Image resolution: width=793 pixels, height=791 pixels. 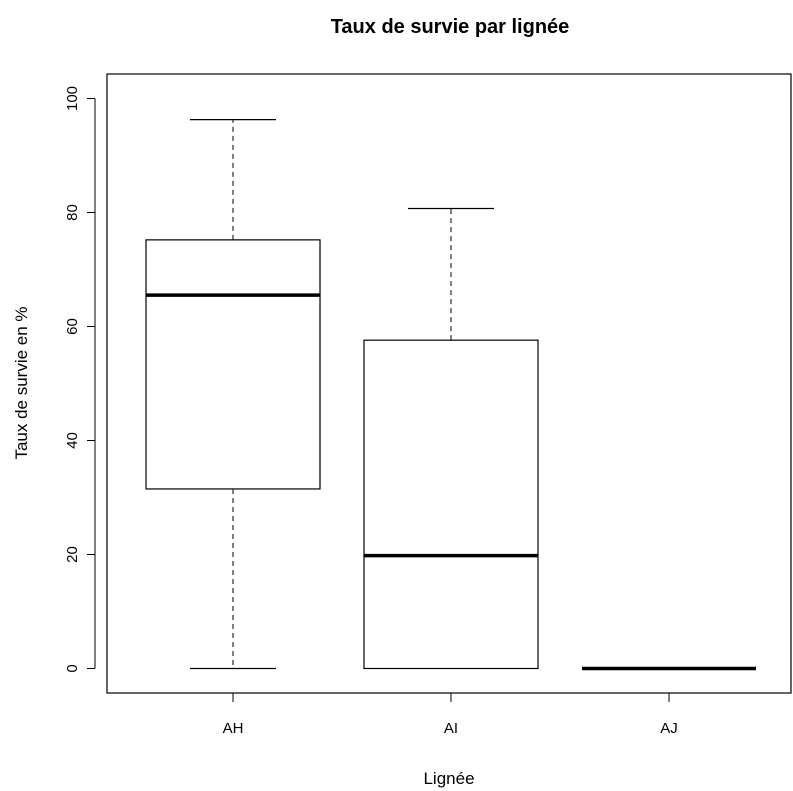 I want to click on y-tick-label: 40, so click(x=72, y=440).